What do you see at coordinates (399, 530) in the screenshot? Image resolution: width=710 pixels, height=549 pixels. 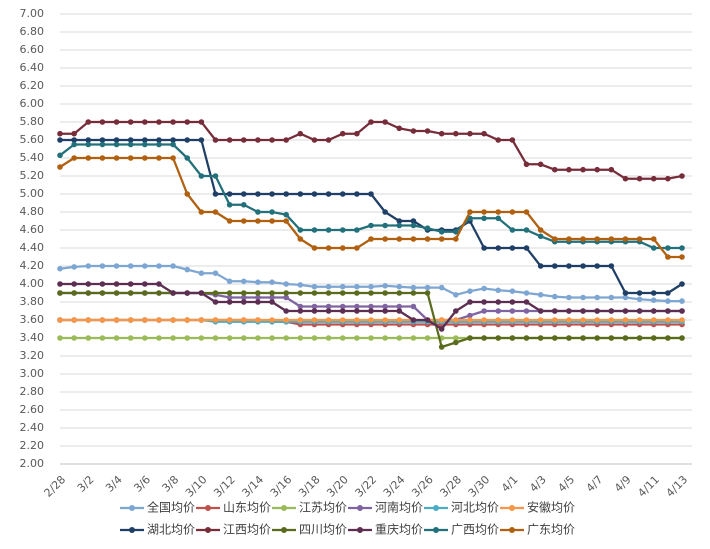 I see `legend-label: 重庆均价` at bounding box center [399, 530].